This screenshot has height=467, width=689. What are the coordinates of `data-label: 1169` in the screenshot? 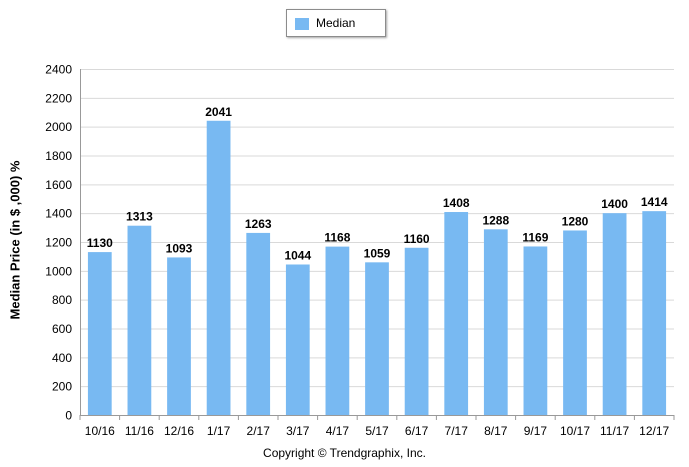 It's located at (535, 237).